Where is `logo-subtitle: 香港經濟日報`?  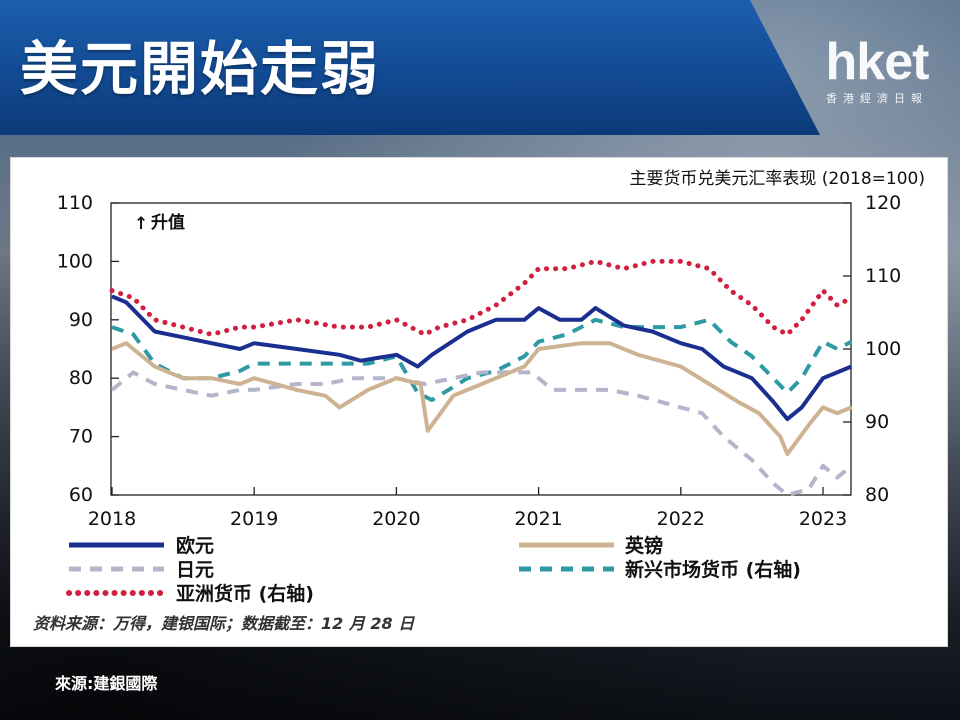 logo-subtitle: 香港經濟日報 is located at coordinates (877, 98).